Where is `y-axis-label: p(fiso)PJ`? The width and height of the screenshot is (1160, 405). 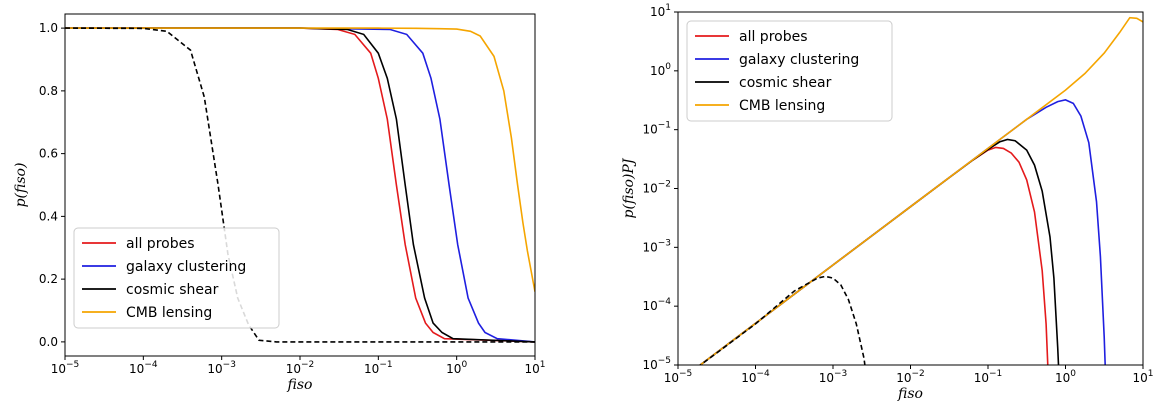
y-axis-label: p(fiso)PJ is located at coordinates (629, 187).